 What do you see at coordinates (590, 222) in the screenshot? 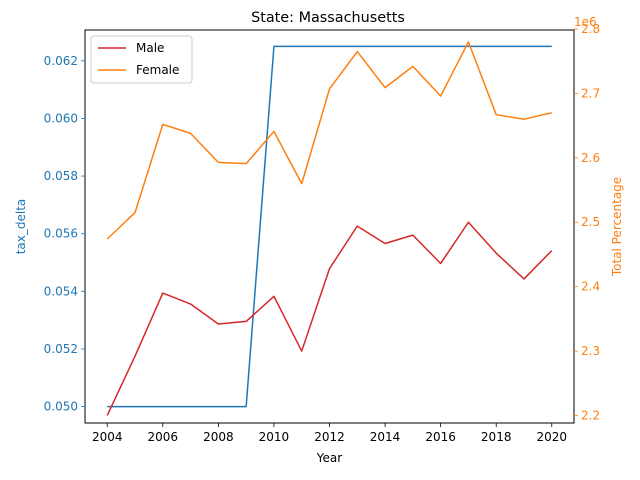
I see `y-right-tick-label: 2.5` at bounding box center [590, 222].